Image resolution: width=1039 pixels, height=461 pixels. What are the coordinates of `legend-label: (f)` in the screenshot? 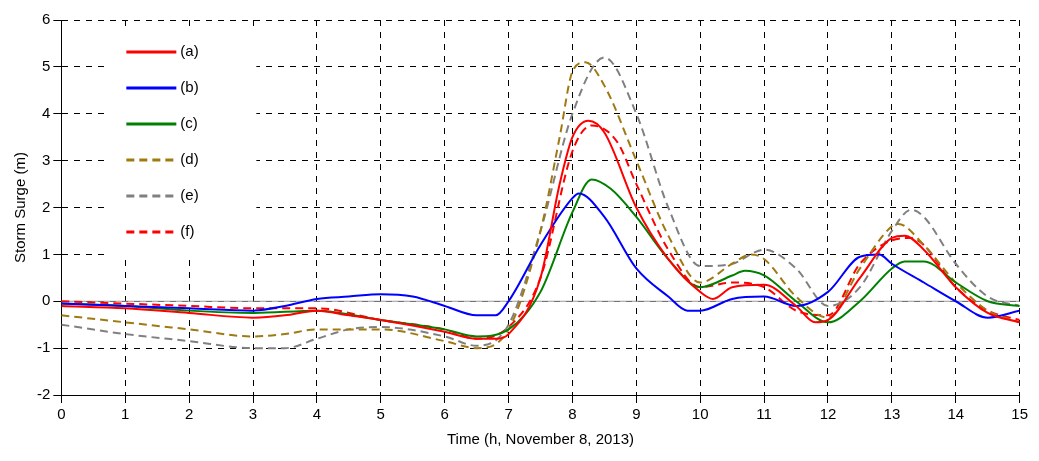 It's located at (187, 231).